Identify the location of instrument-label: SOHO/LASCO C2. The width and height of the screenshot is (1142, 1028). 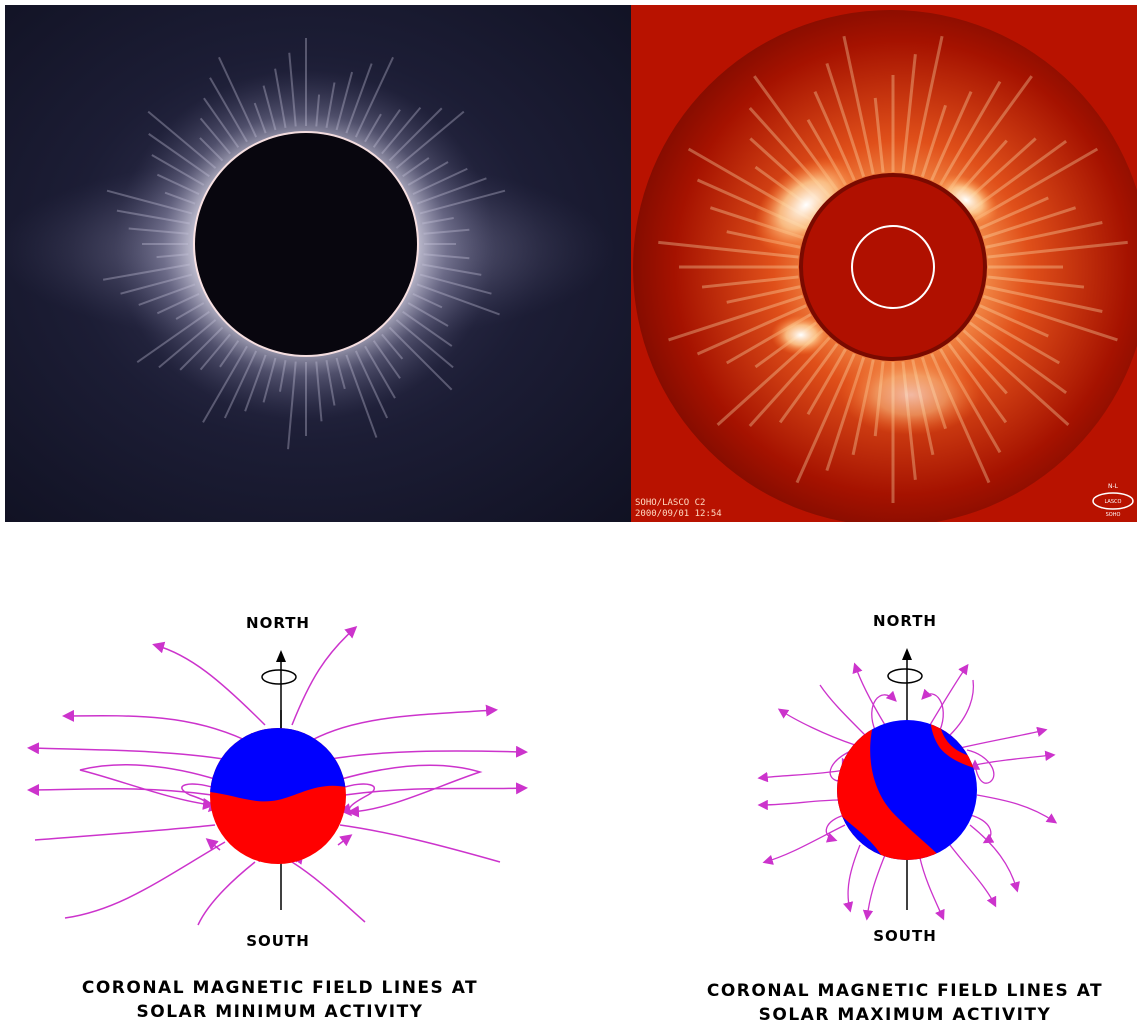
(670, 503).